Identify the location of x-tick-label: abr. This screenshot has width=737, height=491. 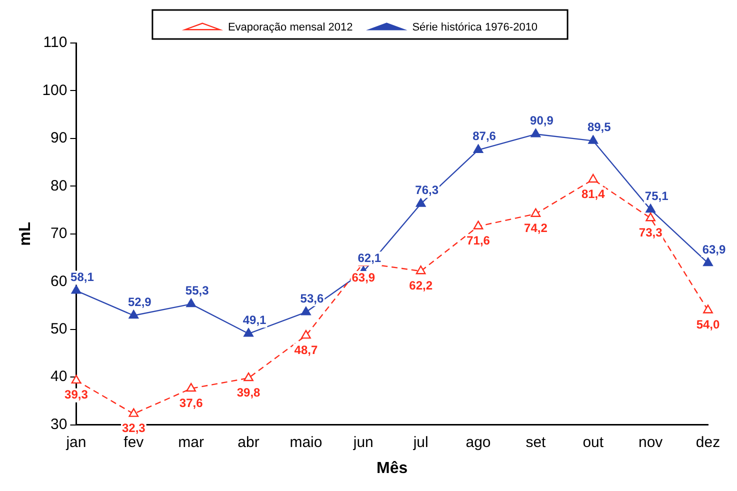
(249, 442).